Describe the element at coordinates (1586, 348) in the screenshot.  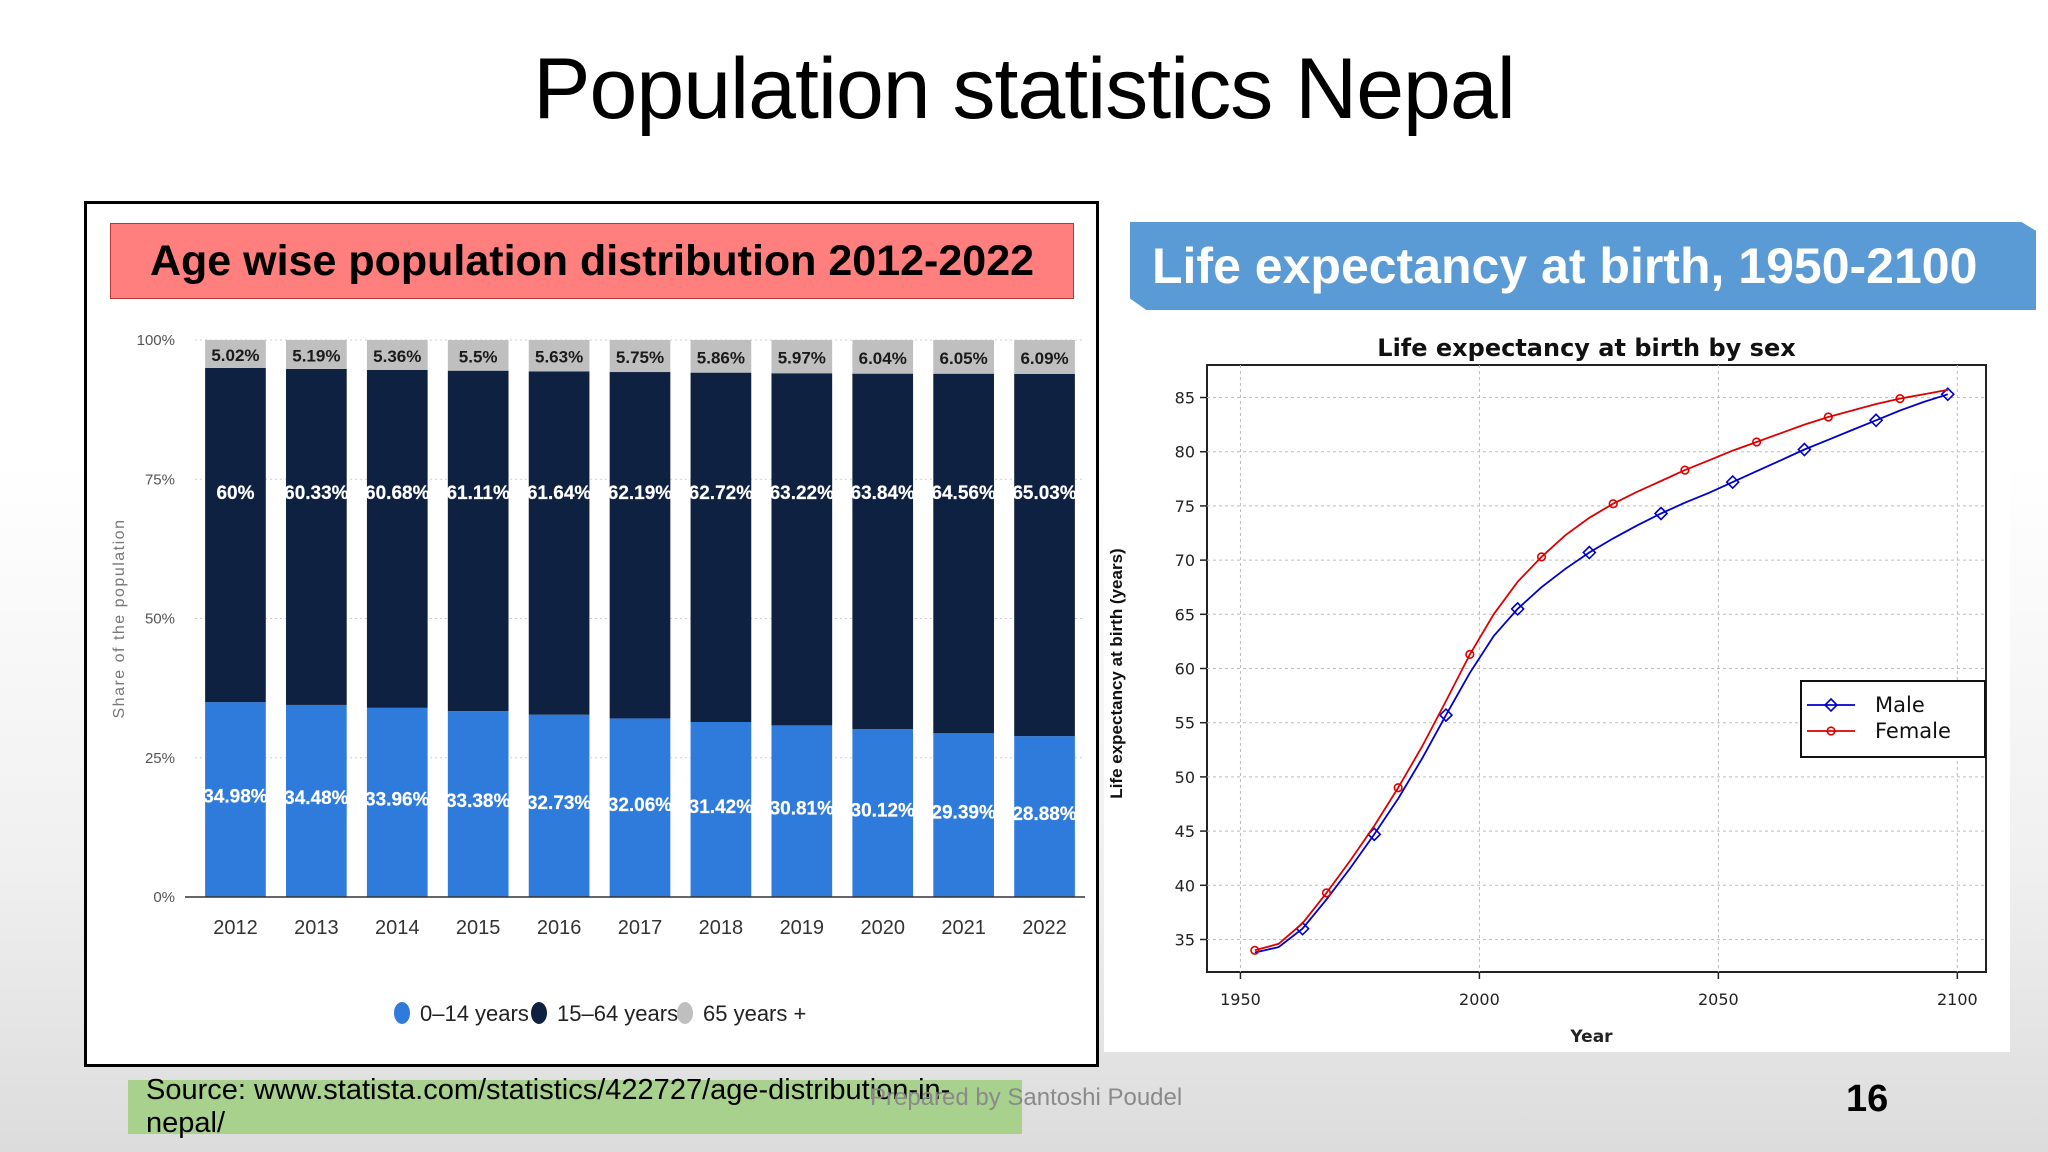
I see `line-chart-title: Life expectancy at birth by sex` at that location.